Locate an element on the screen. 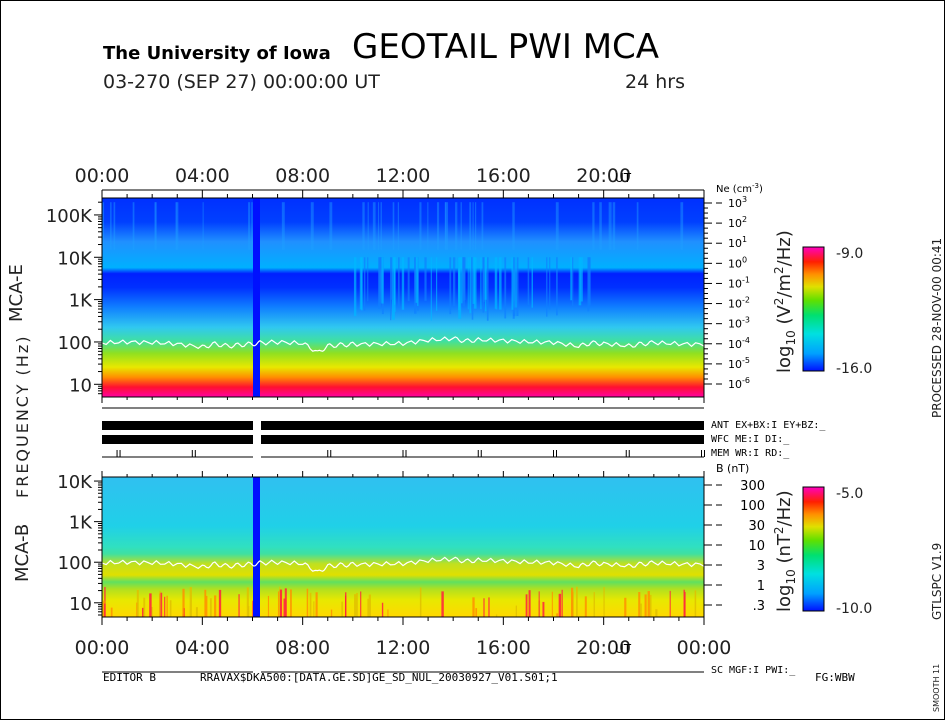 The height and width of the screenshot is (720, 945). mca-b-freq-tick-label: 10K is located at coordinates (75, 482).